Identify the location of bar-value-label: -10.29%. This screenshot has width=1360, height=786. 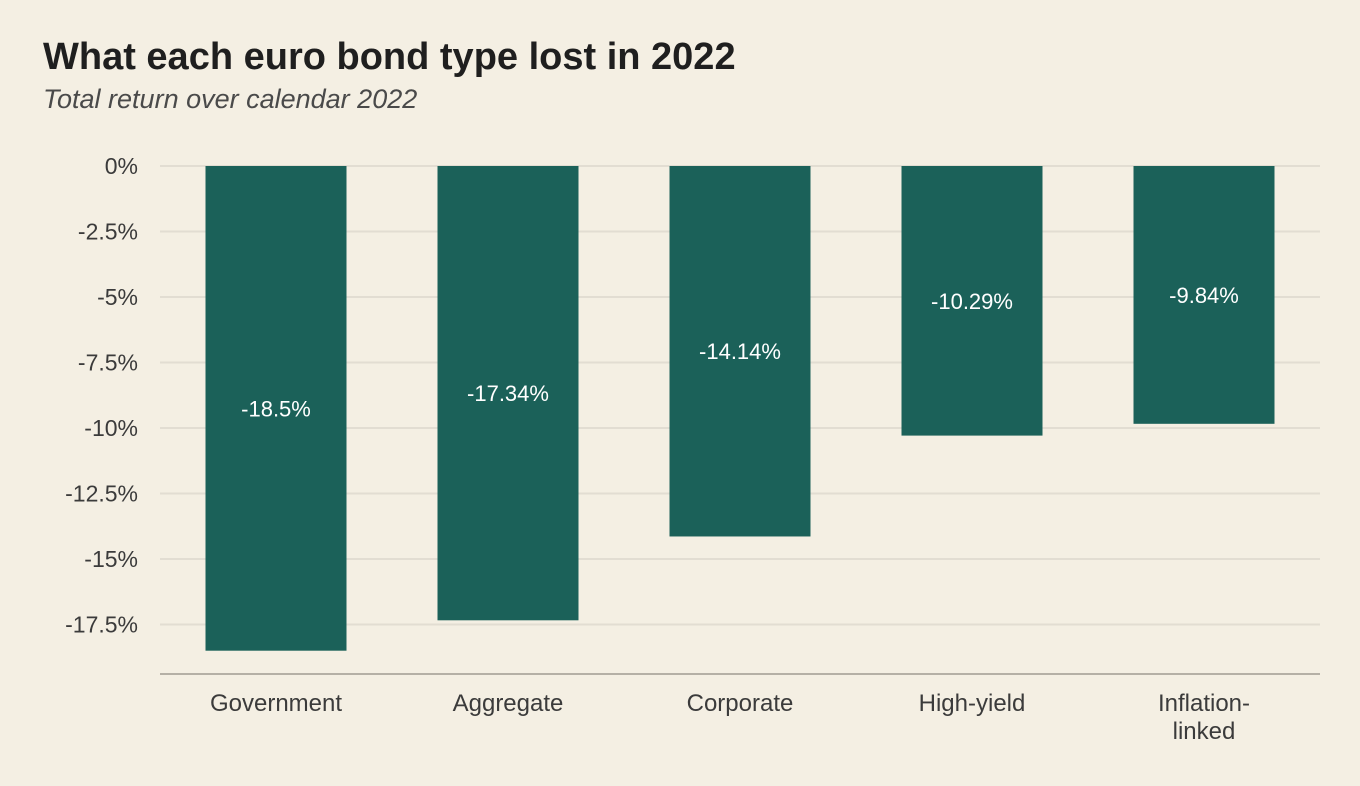
(972, 301).